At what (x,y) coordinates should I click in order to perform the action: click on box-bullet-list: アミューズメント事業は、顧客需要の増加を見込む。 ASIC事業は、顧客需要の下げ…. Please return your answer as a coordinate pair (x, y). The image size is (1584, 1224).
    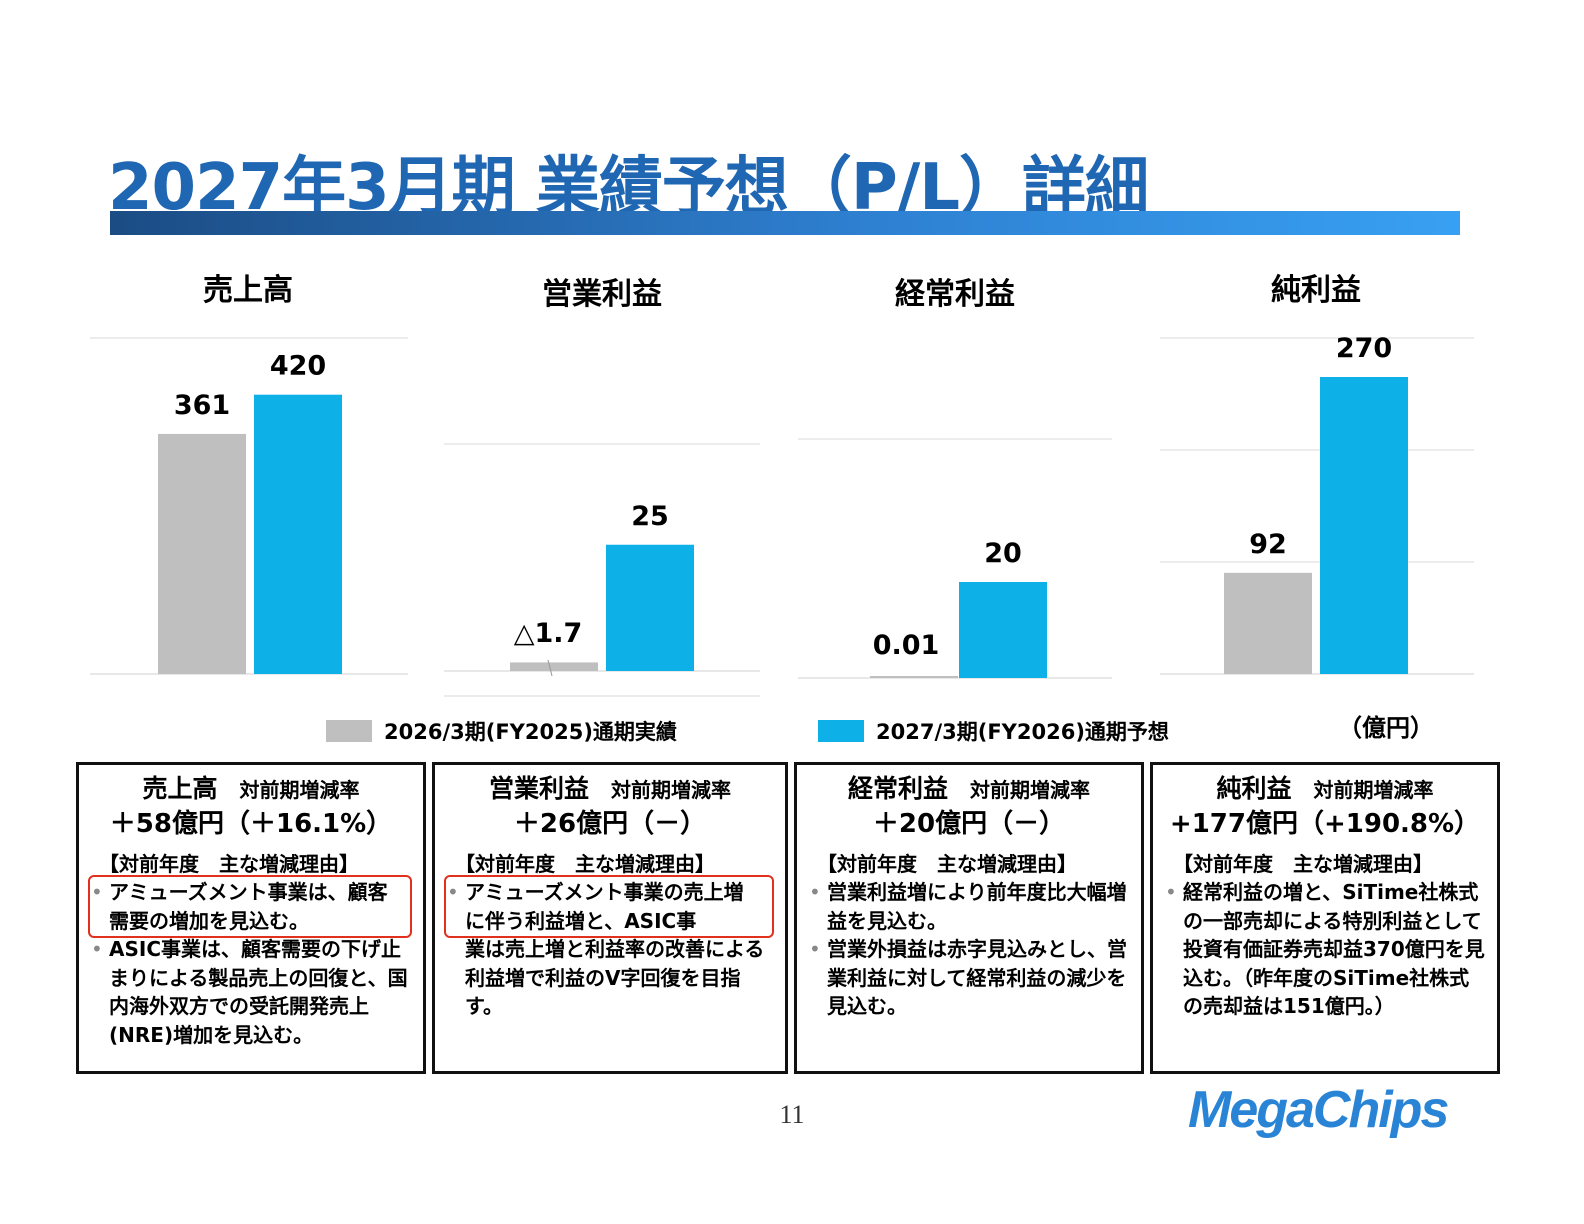
    Looking at the image, I should click on (251, 963).